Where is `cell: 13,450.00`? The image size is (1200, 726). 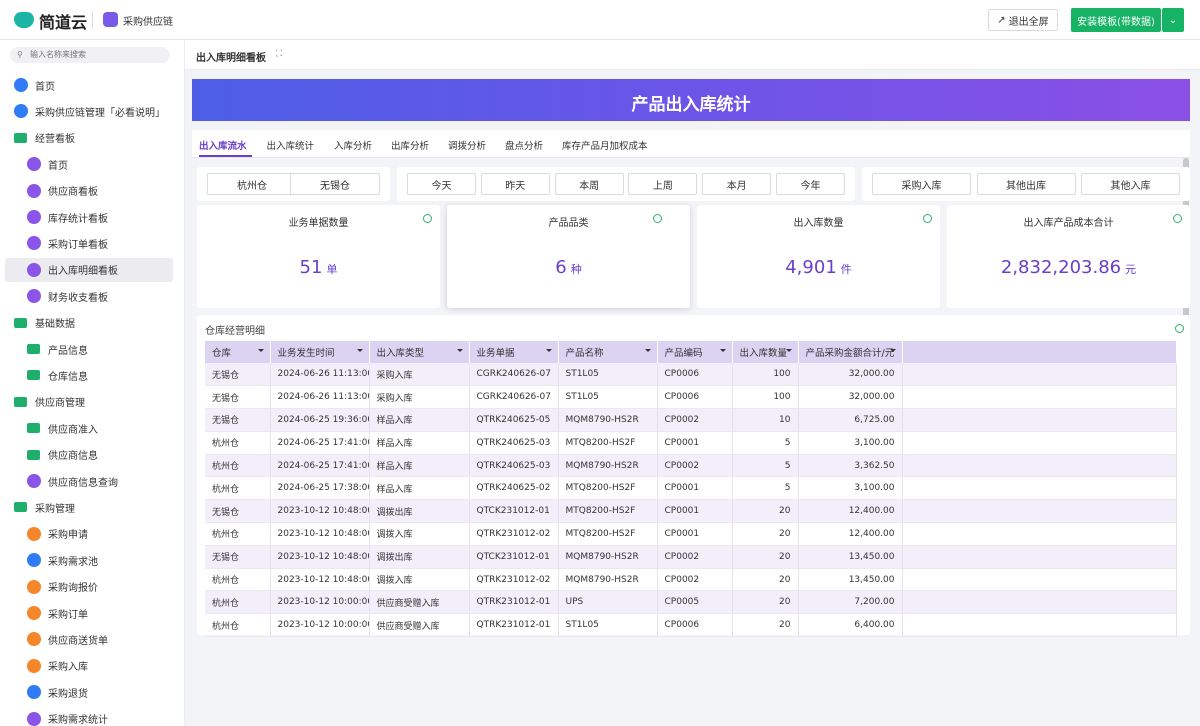
cell: 13,450.00 is located at coordinates (850, 580).